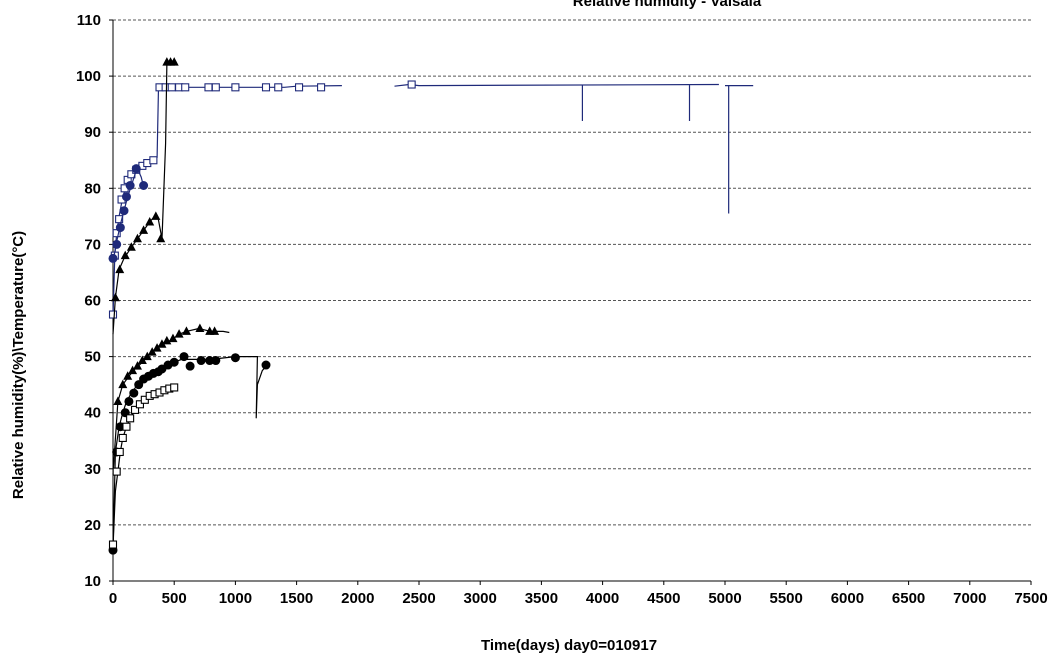 This screenshot has height=657, width=1057. I want to click on x-tick-label: 4500, so click(663, 598).